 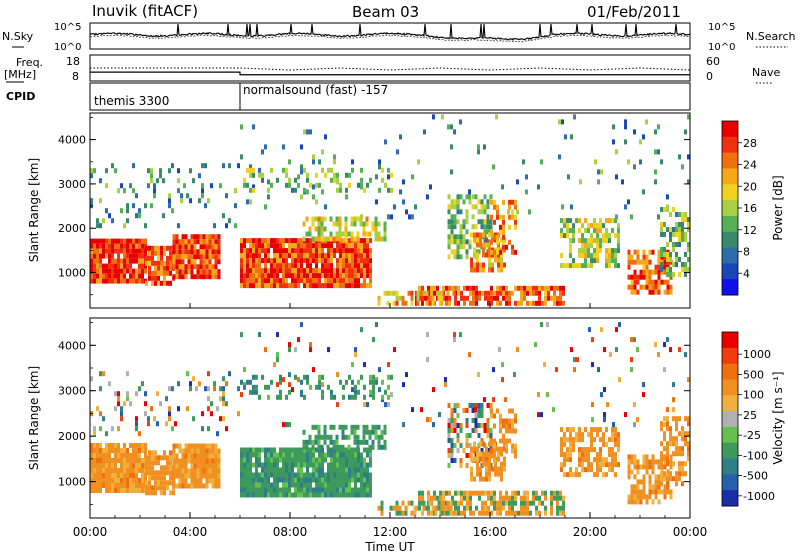 What do you see at coordinates (755, 476) in the screenshot?
I see `colorbar-tick-label: -500` at bounding box center [755, 476].